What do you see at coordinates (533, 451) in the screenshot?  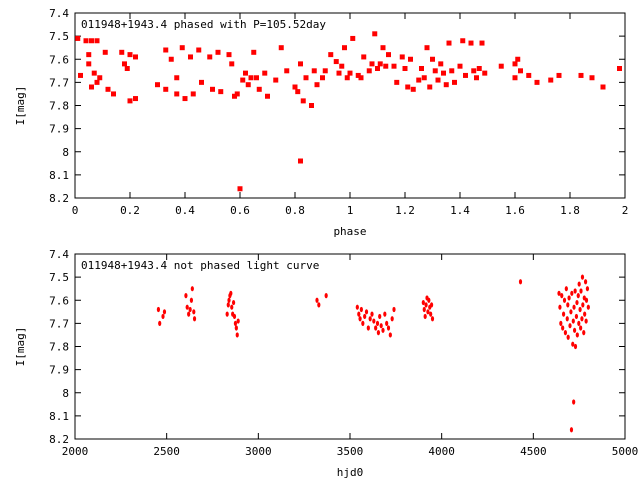 I see `x-tick-label: 4500` at bounding box center [533, 451].